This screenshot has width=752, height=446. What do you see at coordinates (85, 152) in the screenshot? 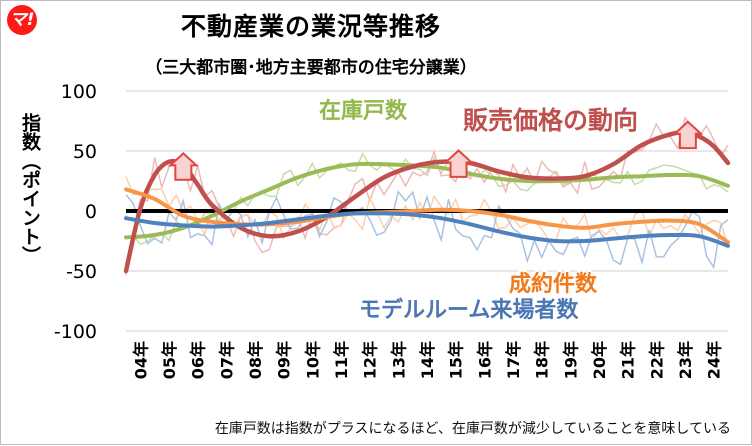
I see `y-tick-label: 50` at bounding box center [85, 152].